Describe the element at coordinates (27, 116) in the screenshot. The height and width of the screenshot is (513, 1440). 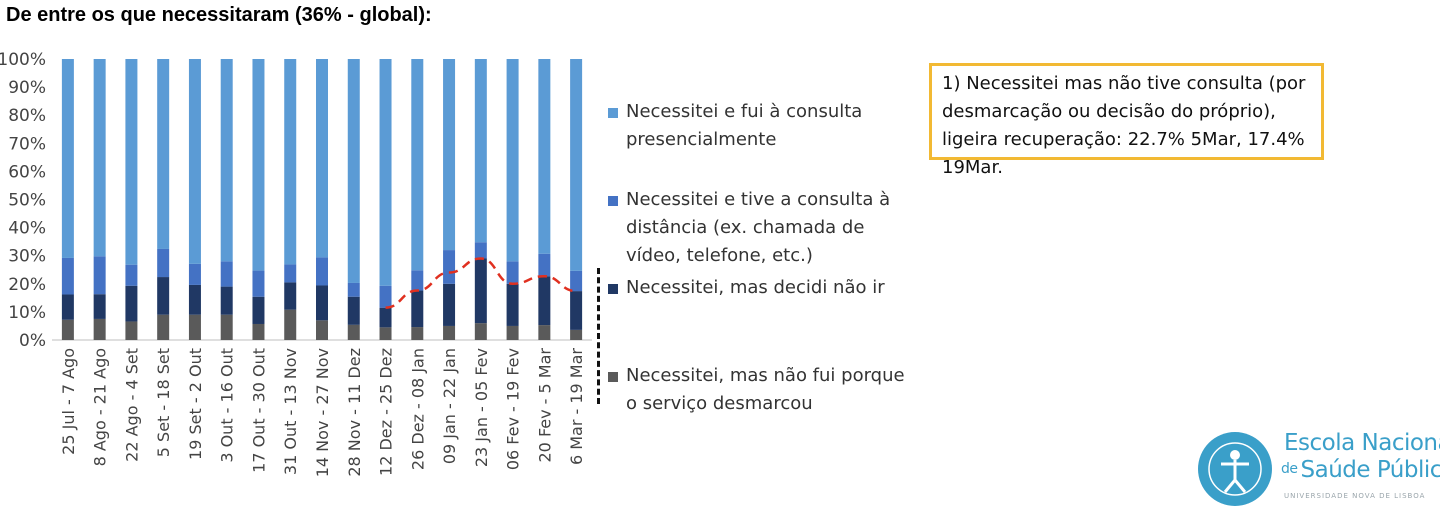
I see `y-tick-label: 80%` at that location.